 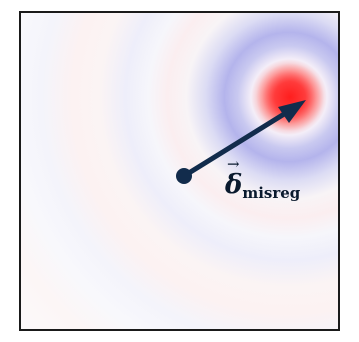 I want to click on label-subscript: misreg, so click(x=271, y=193).